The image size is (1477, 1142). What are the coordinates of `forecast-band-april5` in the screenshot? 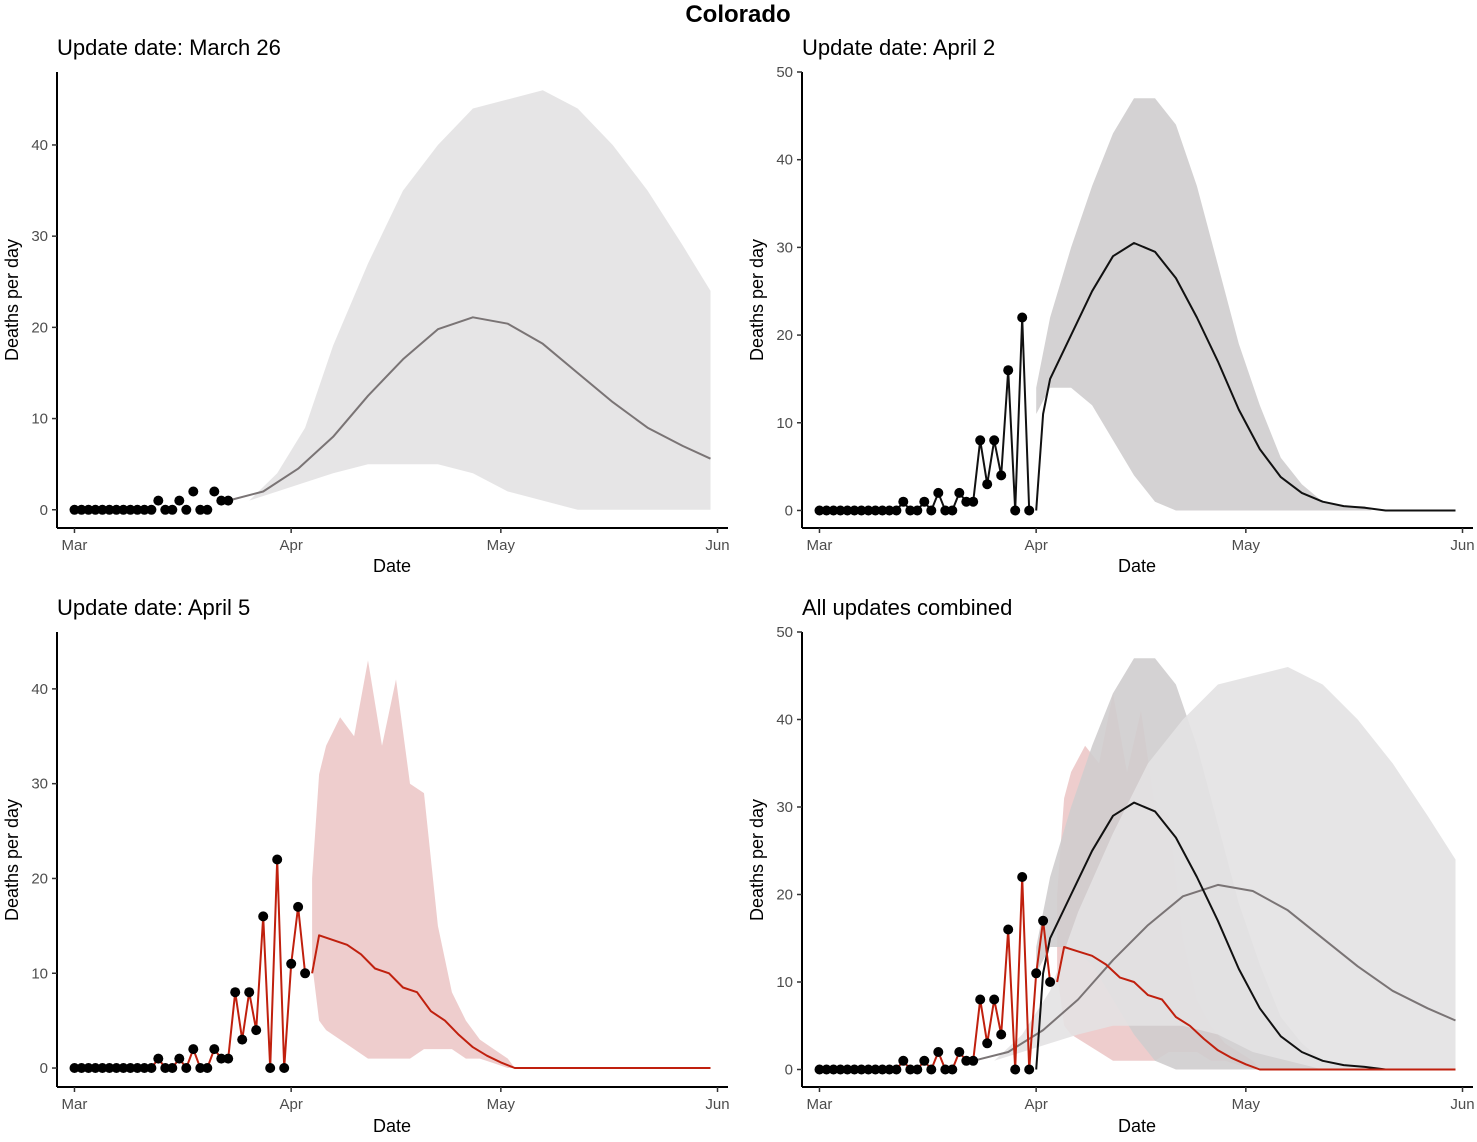 It's located at (413, 864).